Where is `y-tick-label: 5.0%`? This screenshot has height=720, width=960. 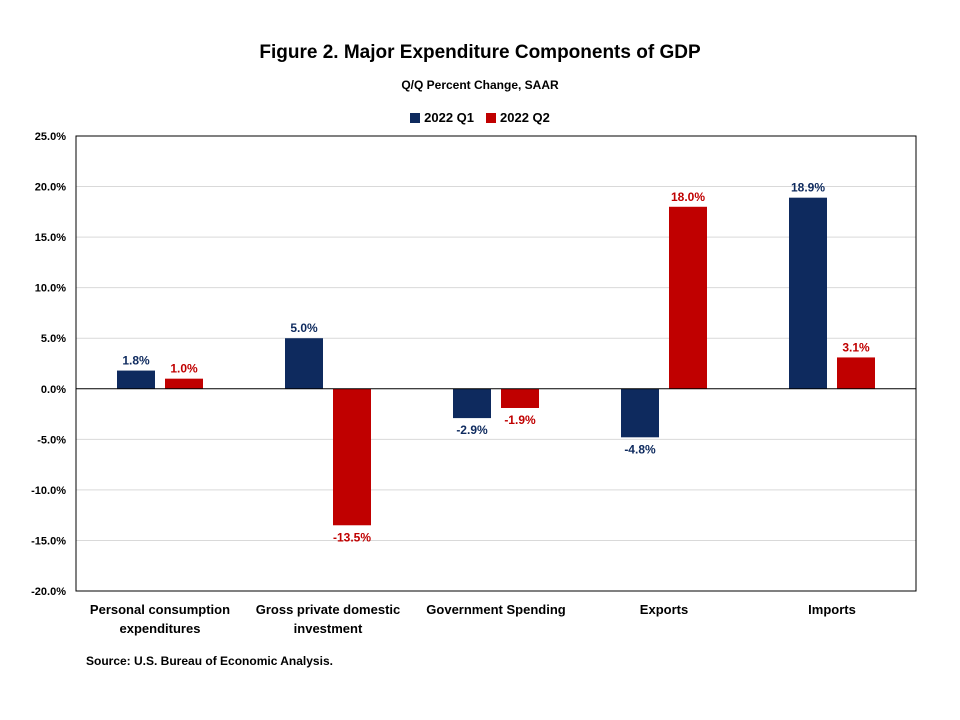 y-tick-label: 5.0% is located at coordinates (53, 339).